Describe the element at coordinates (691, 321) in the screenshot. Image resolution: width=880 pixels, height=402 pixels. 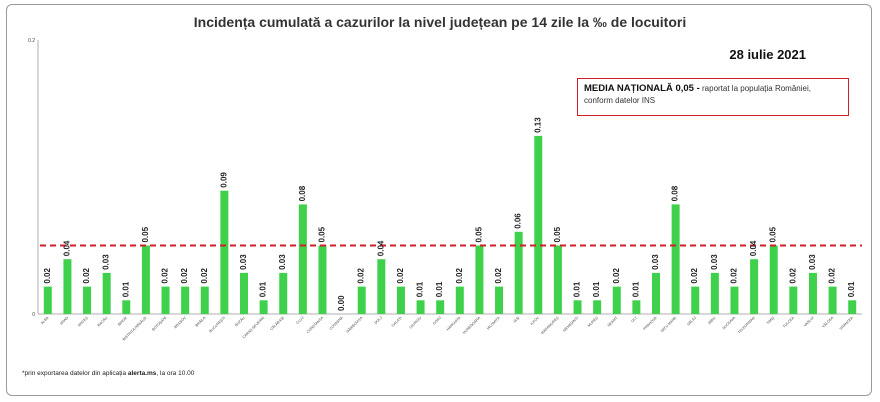
I see `category-label: SĂLAJ` at that location.